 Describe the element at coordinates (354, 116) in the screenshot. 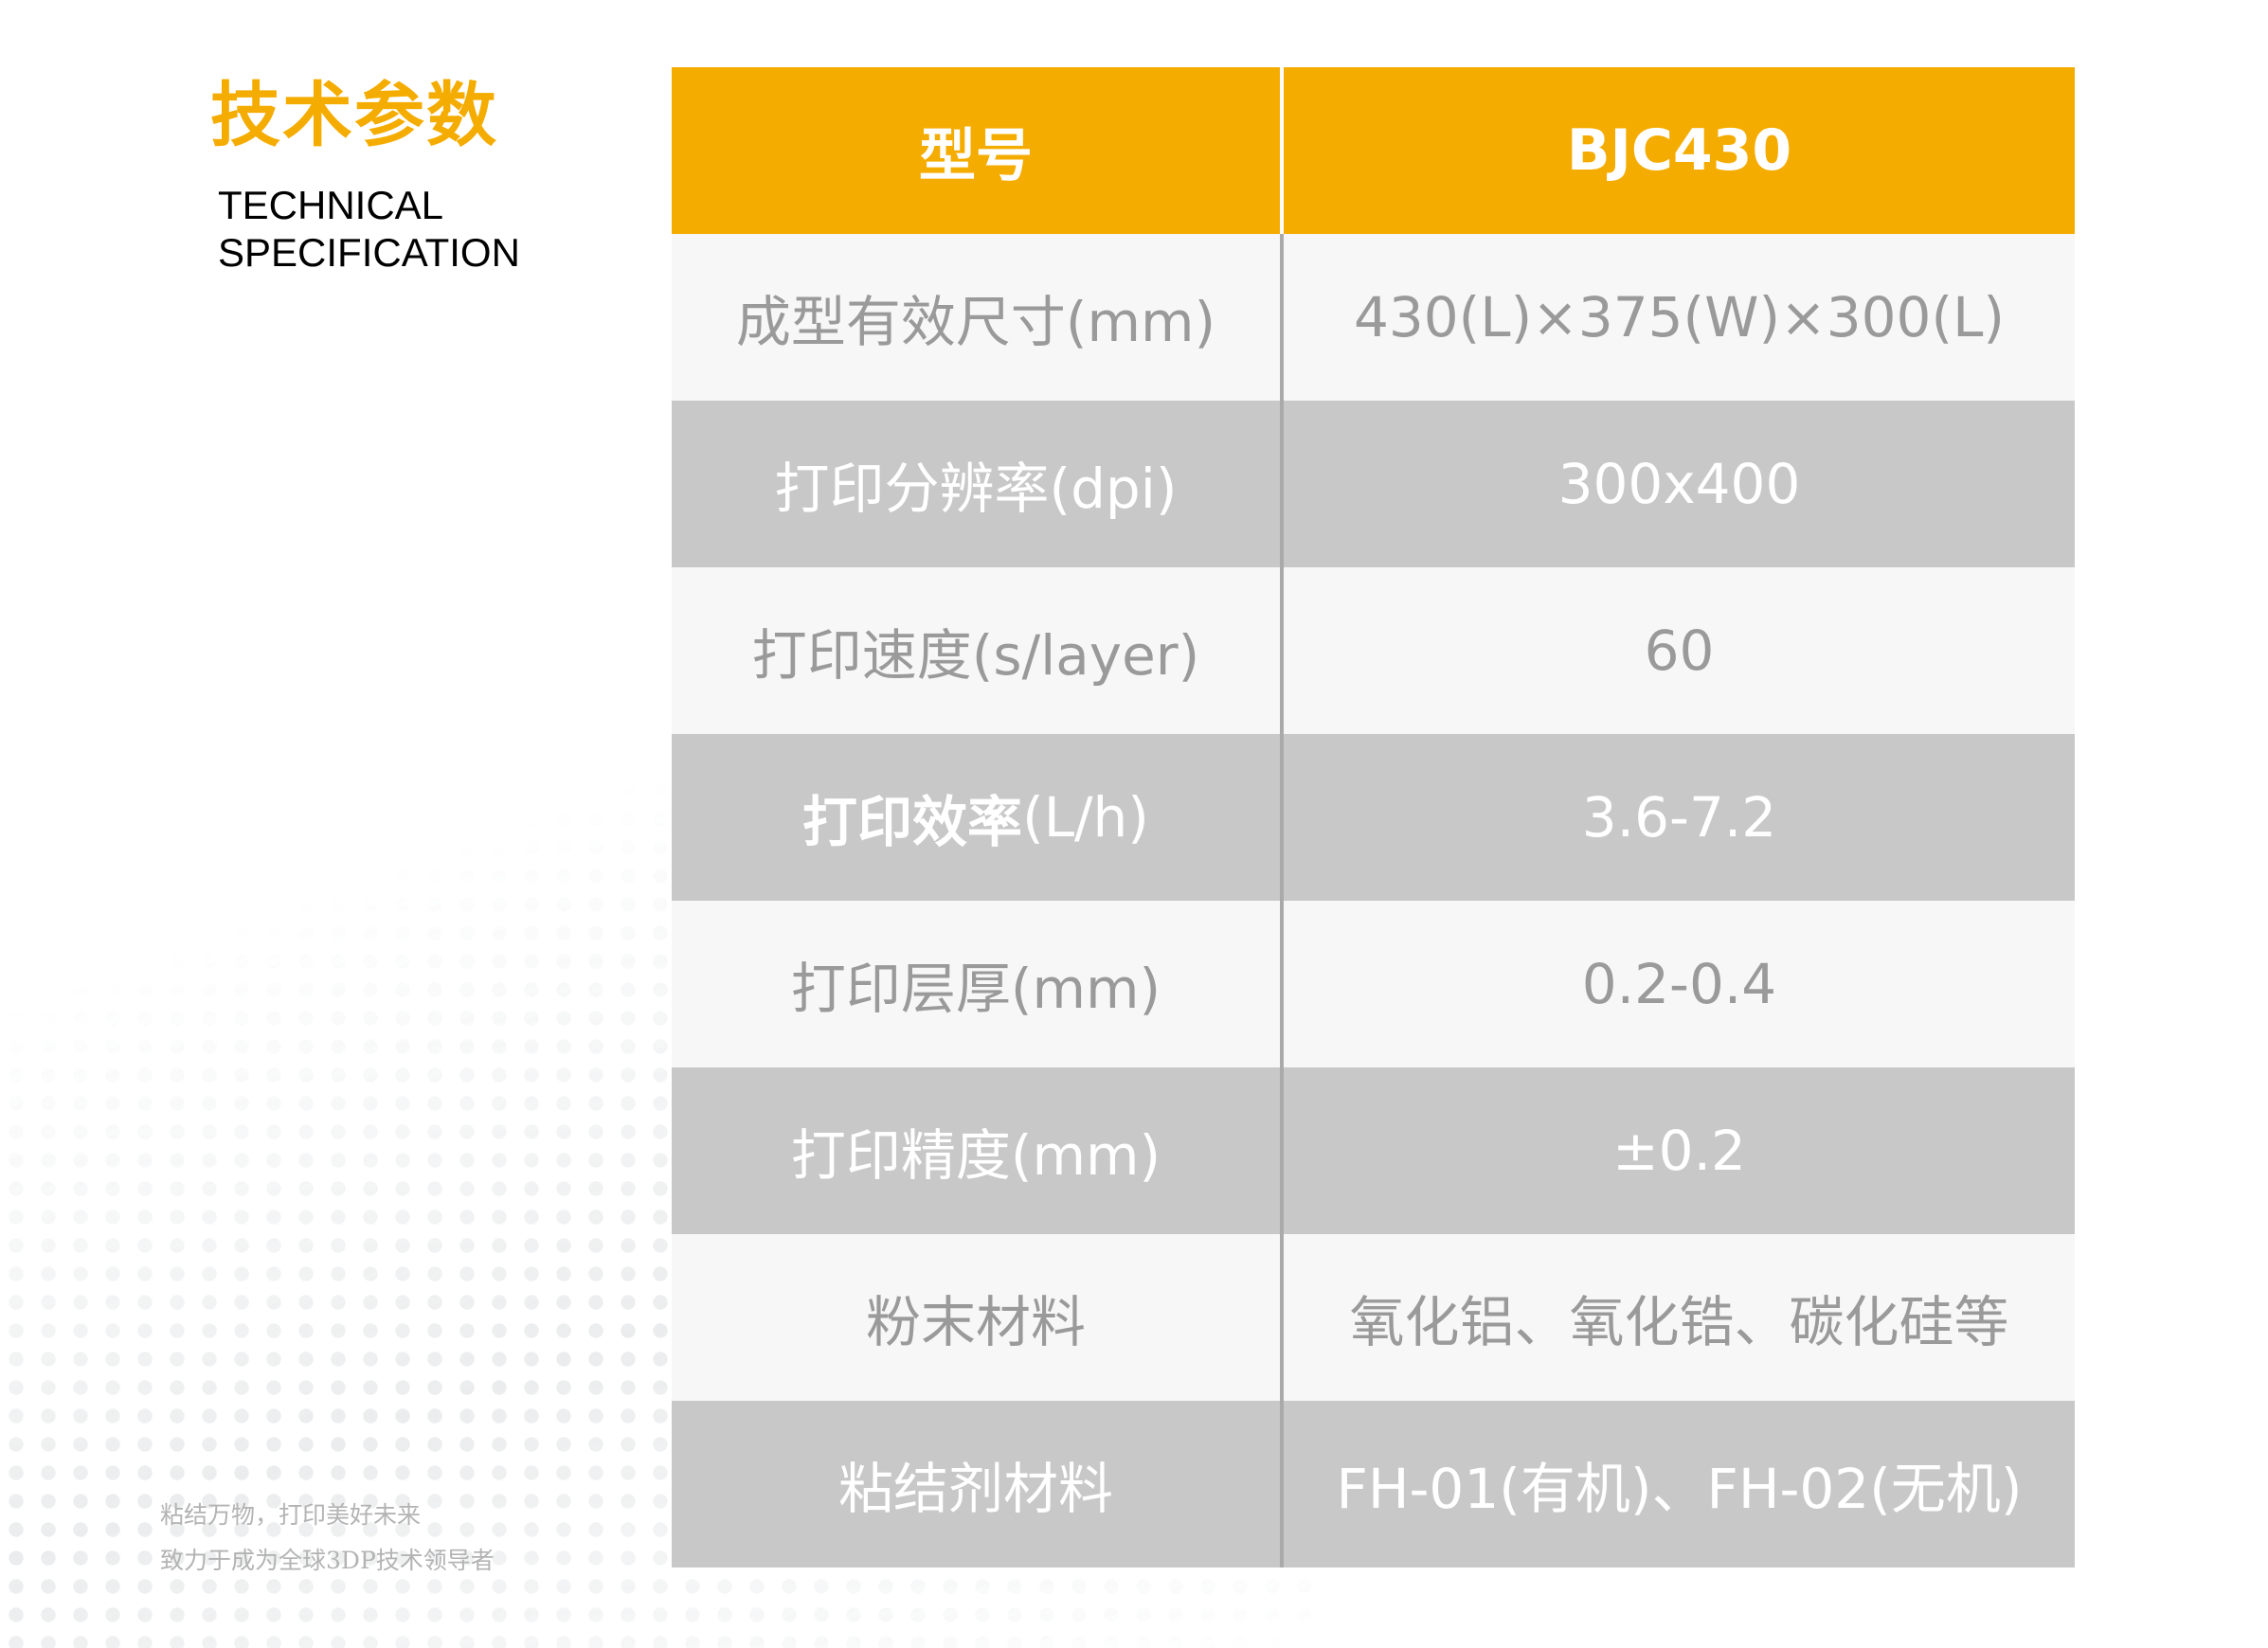

I see `section-title: 技术参数` at that location.